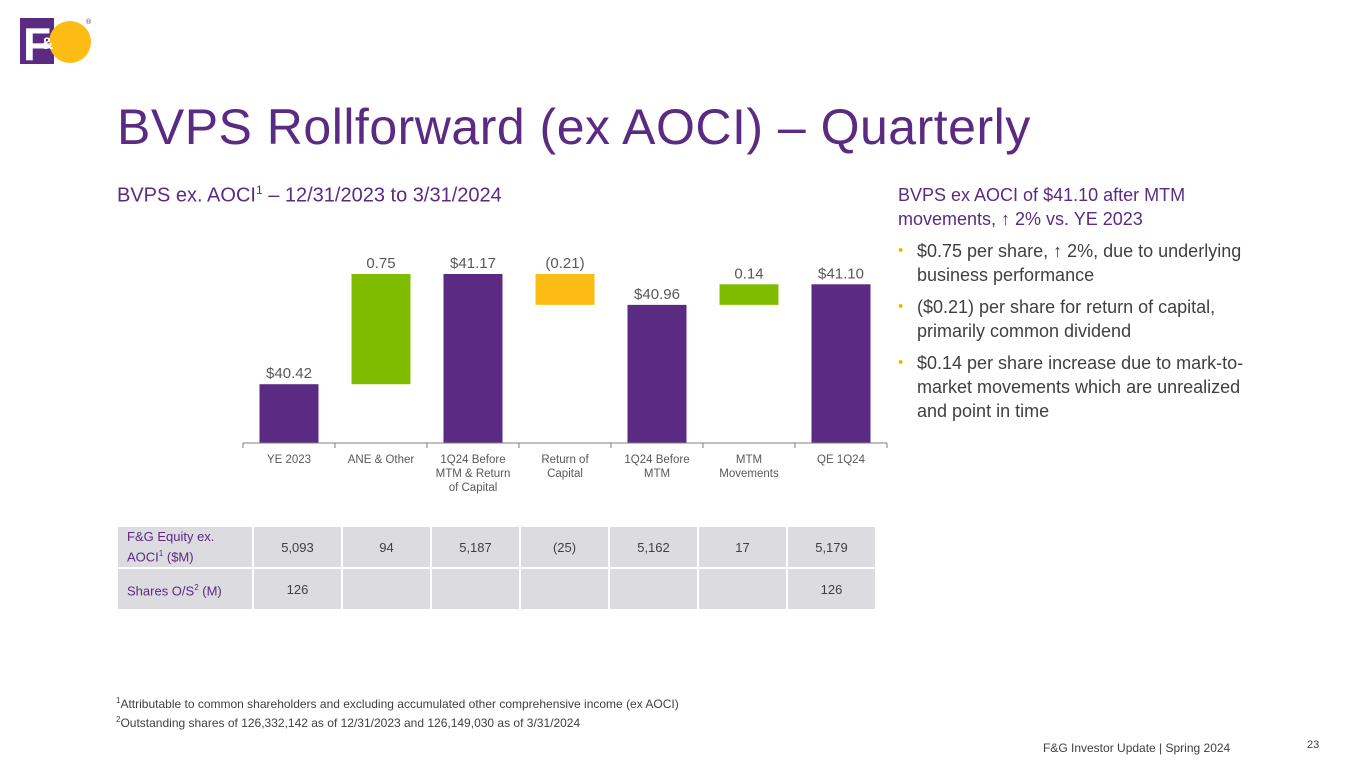 This screenshot has height=768, width=1365. I want to click on table-cell: 94, so click(386, 547).